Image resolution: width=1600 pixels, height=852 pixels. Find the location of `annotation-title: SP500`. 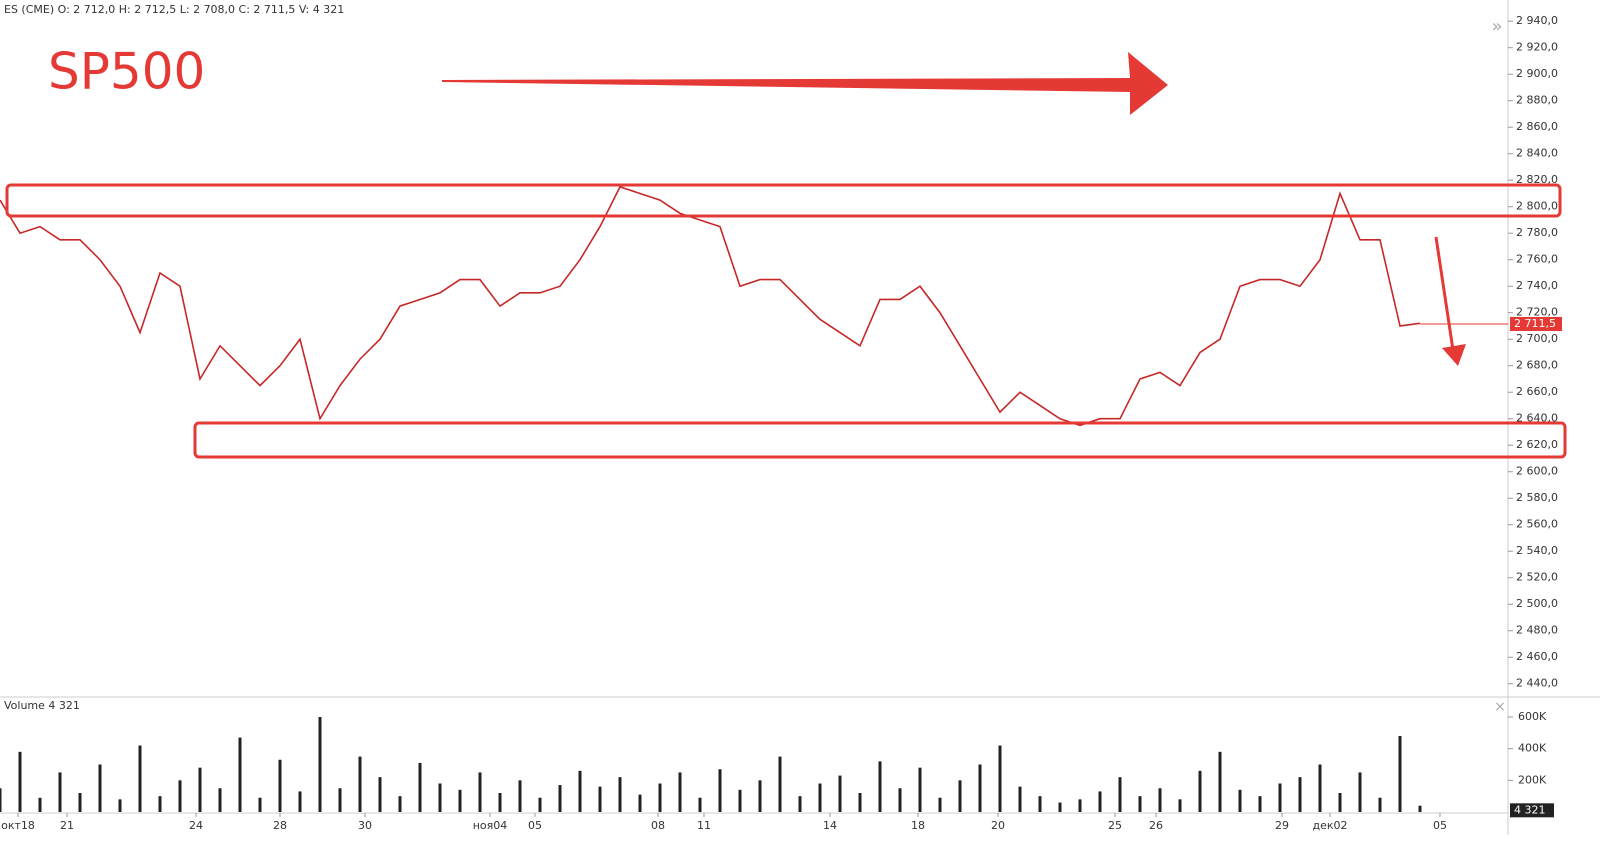

annotation-title: SP500 is located at coordinates (126, 72).